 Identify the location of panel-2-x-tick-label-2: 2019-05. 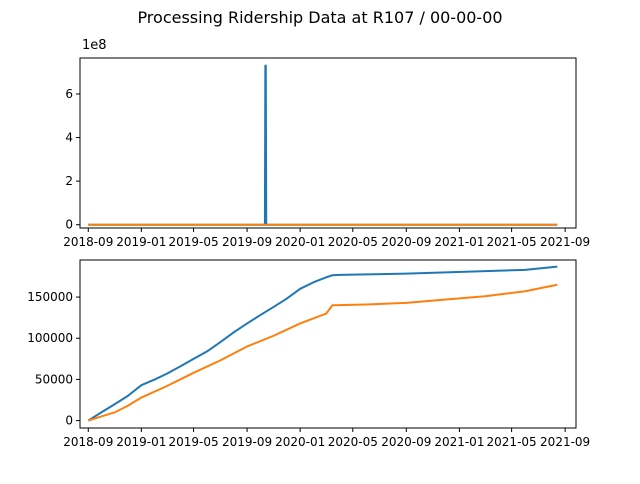
(193, 442).